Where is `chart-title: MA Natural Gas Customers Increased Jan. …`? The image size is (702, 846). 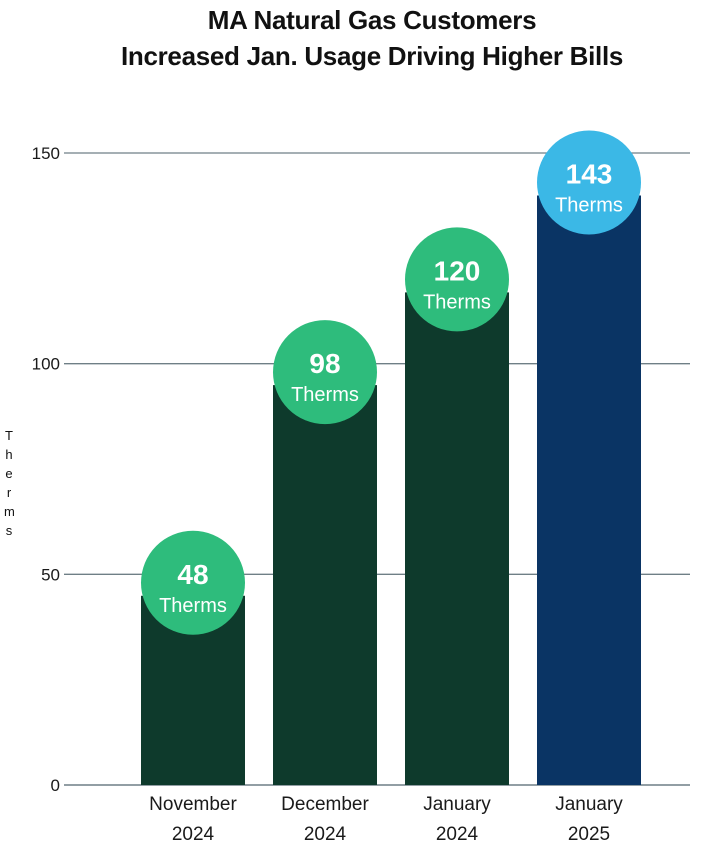 chart-title: MA Natural Gas Customers Increased Jan. … is located at coordinates (351, 38).